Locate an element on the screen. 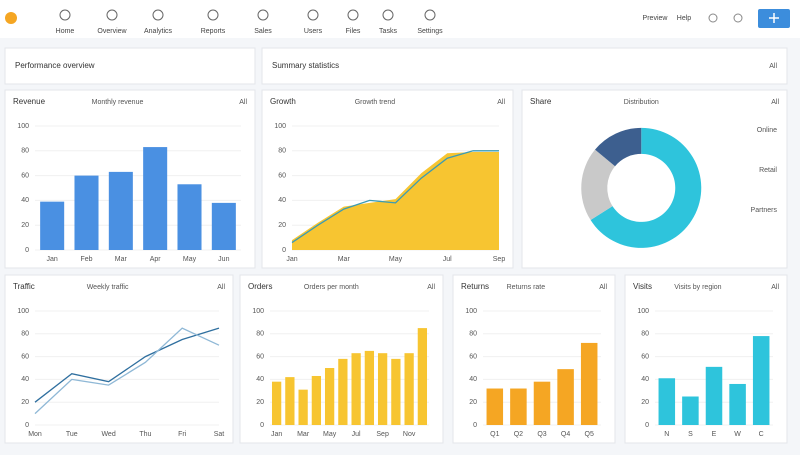 This screenshot has width=800, height=455. nav-item: Home is located at coordinates (65, 31).